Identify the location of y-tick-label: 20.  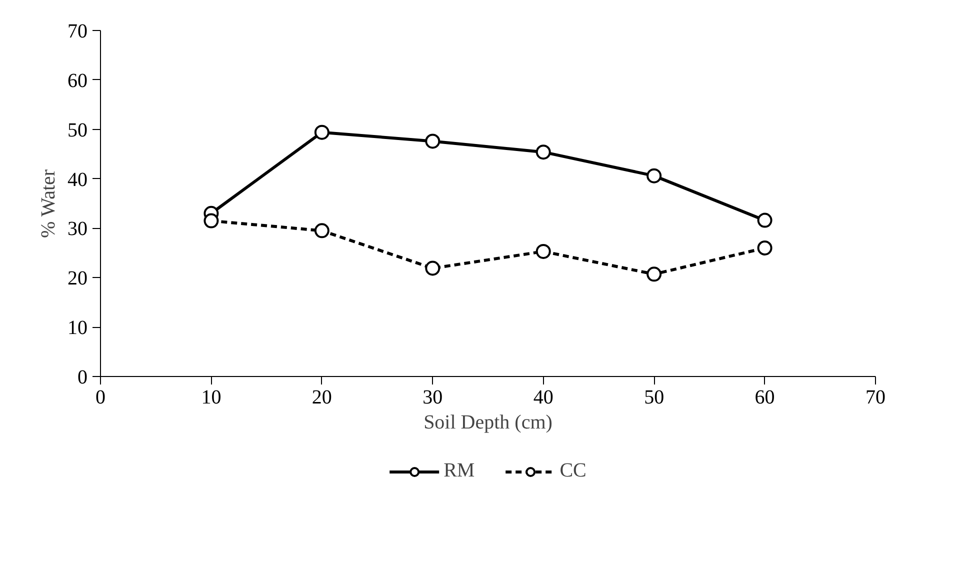
(78, 279).